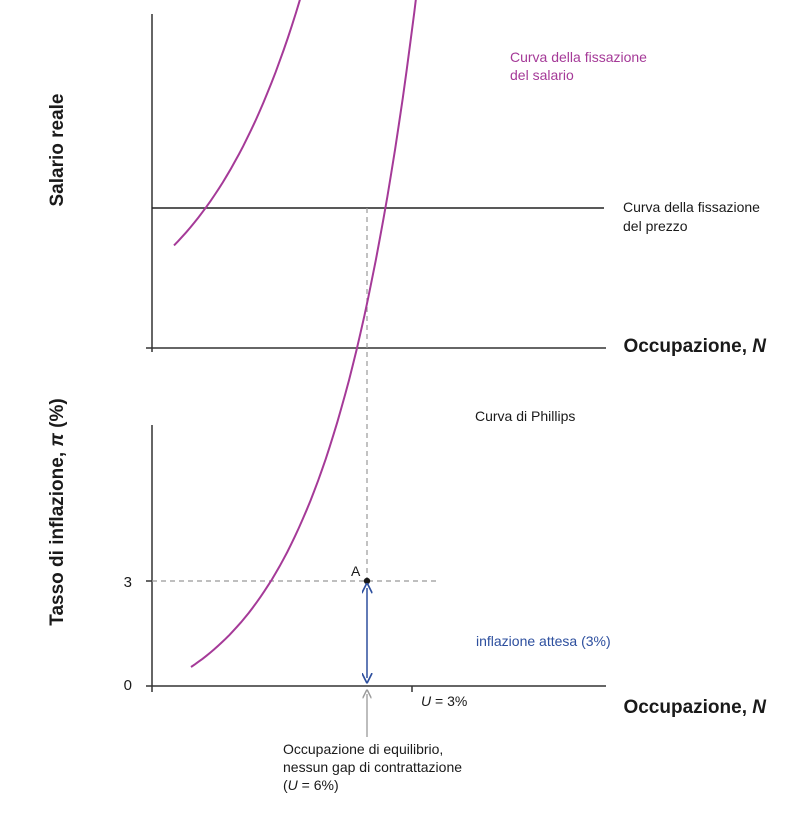  Describe the element at coordinates (695, 346) in the screenshot. I see `top-x-axis-label: Occupazione, N` at that location.